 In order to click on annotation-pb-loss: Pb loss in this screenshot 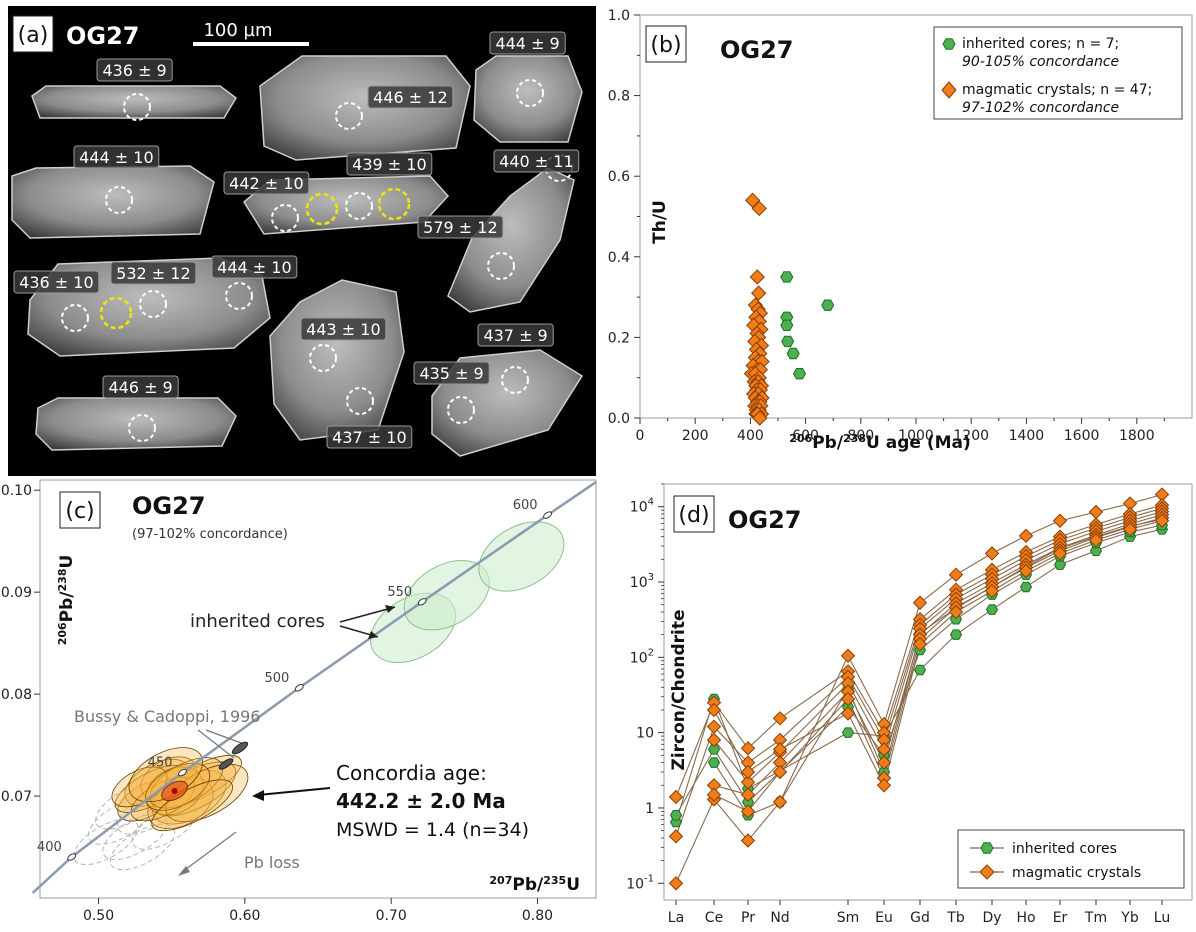, I will do `click(272, 862)`.